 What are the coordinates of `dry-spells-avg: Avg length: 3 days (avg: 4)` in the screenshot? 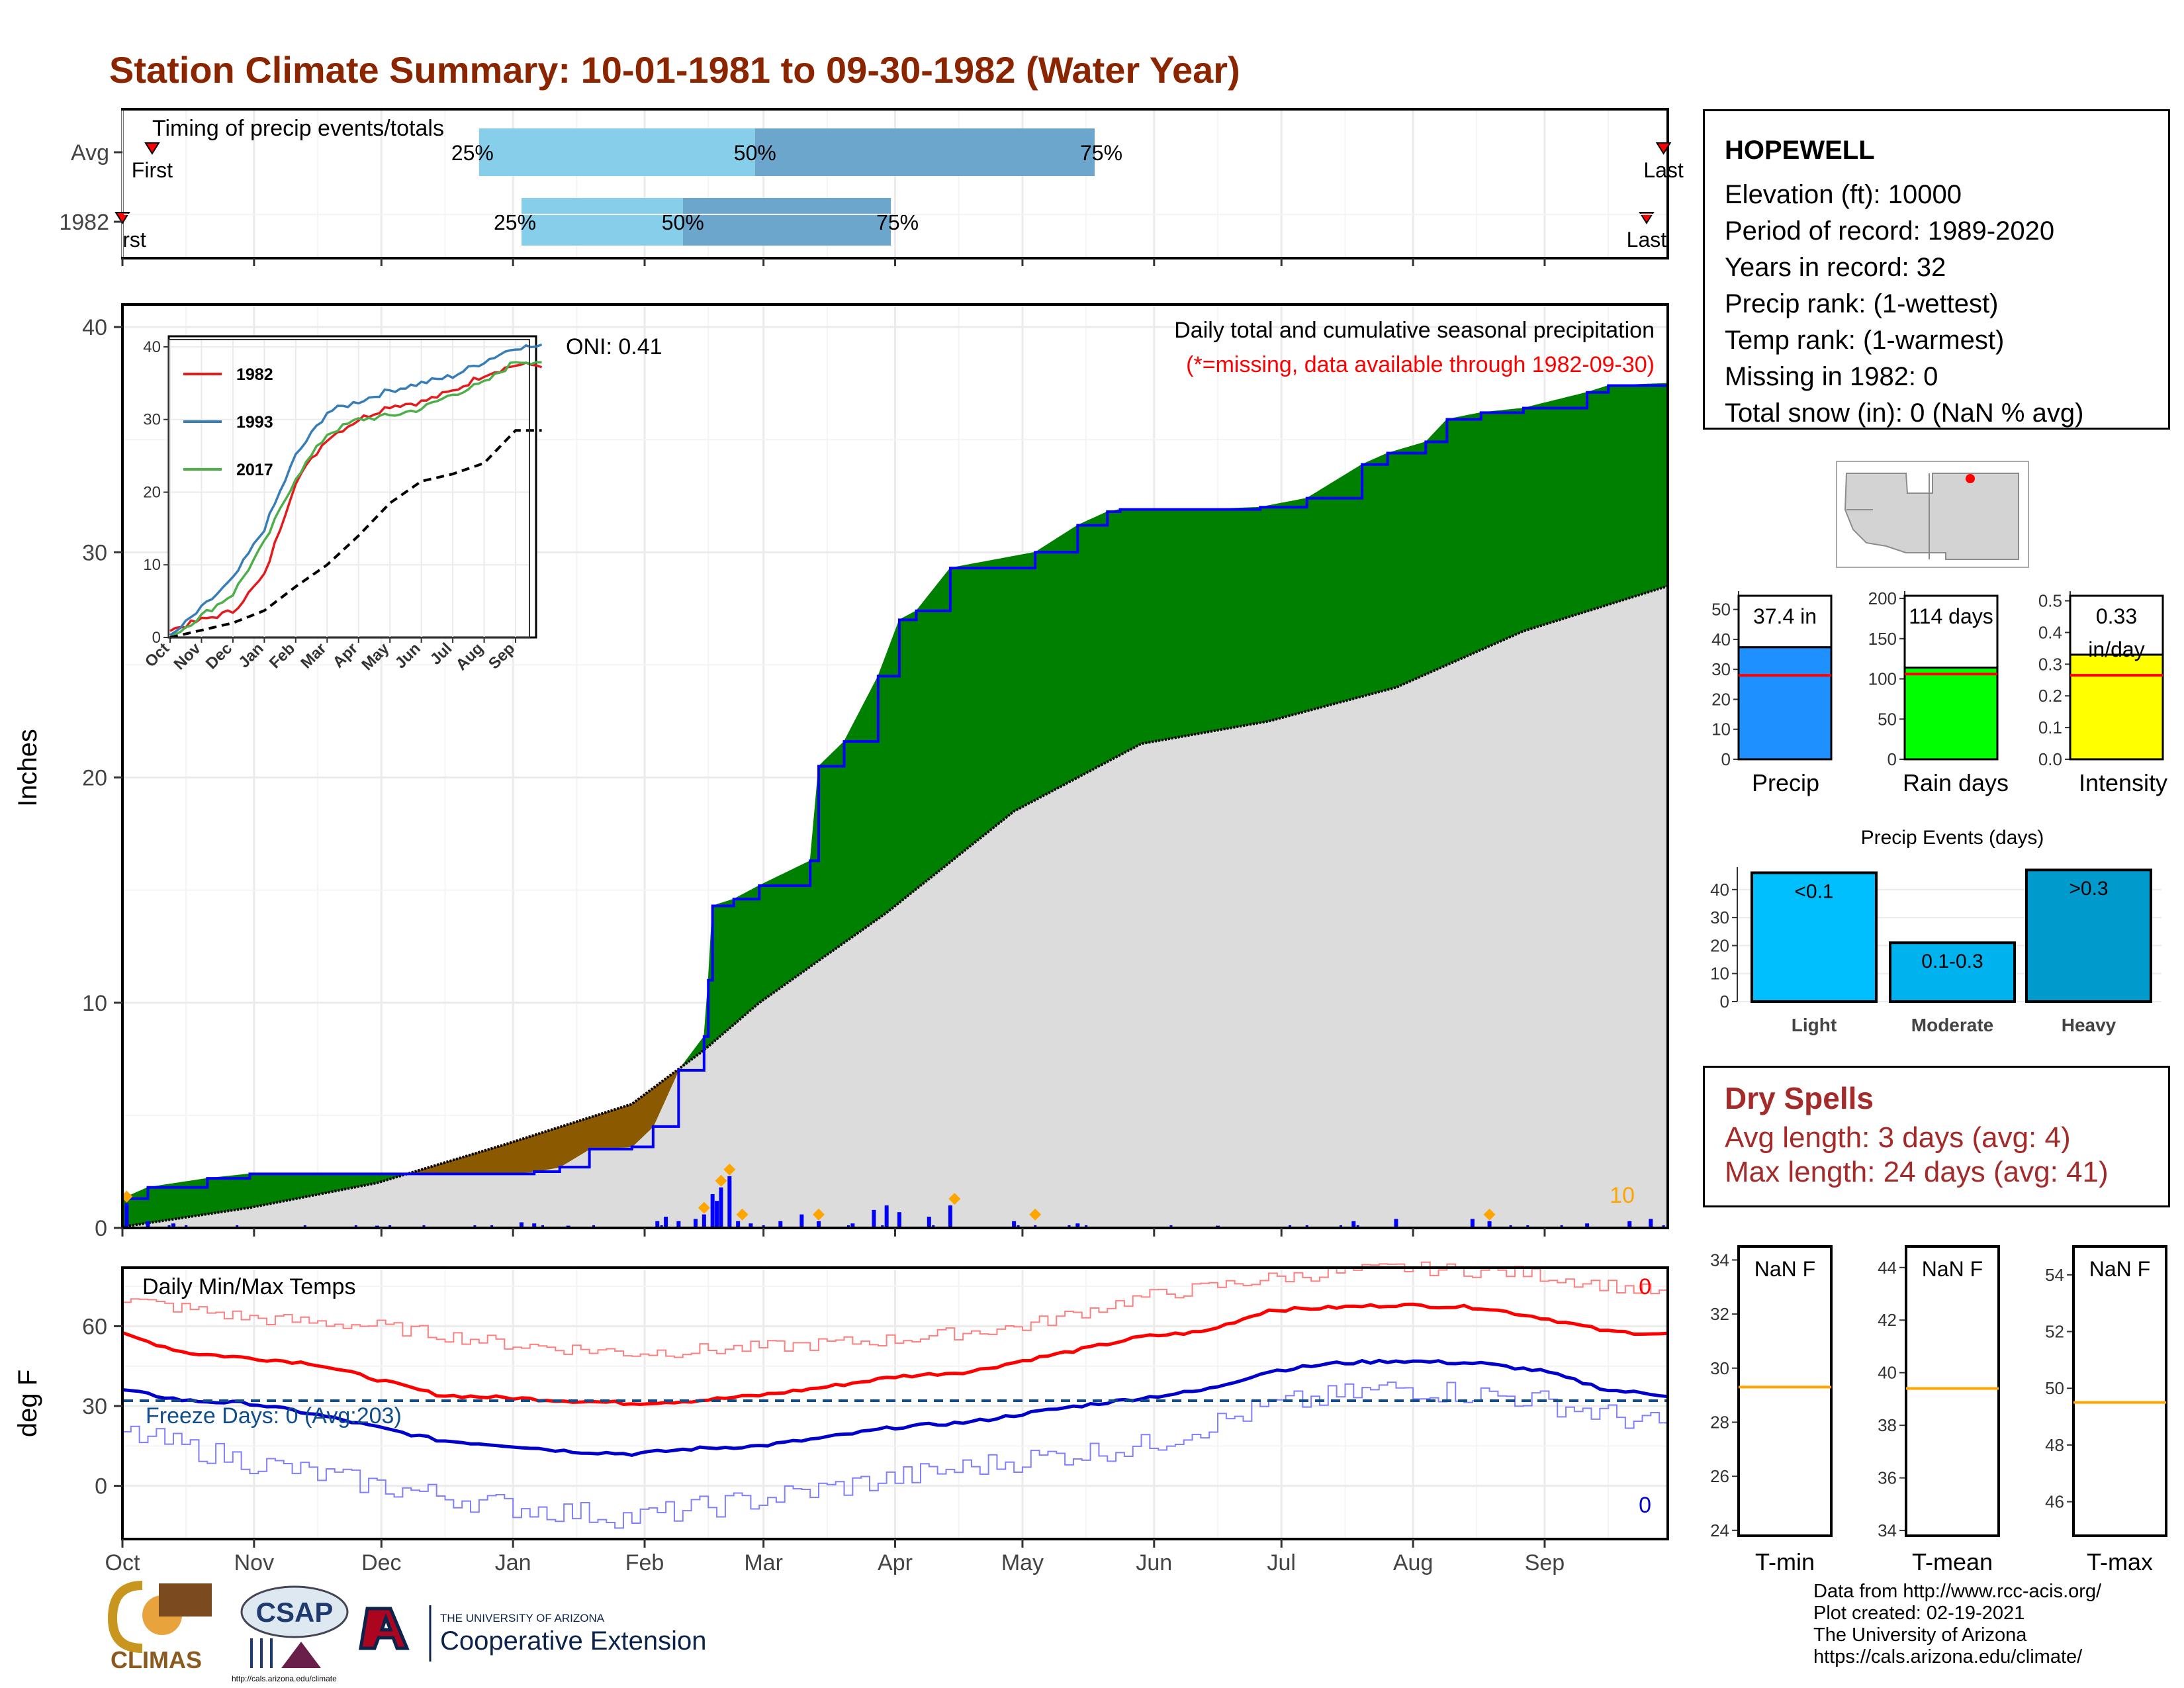 It's located at (1898, 1137).